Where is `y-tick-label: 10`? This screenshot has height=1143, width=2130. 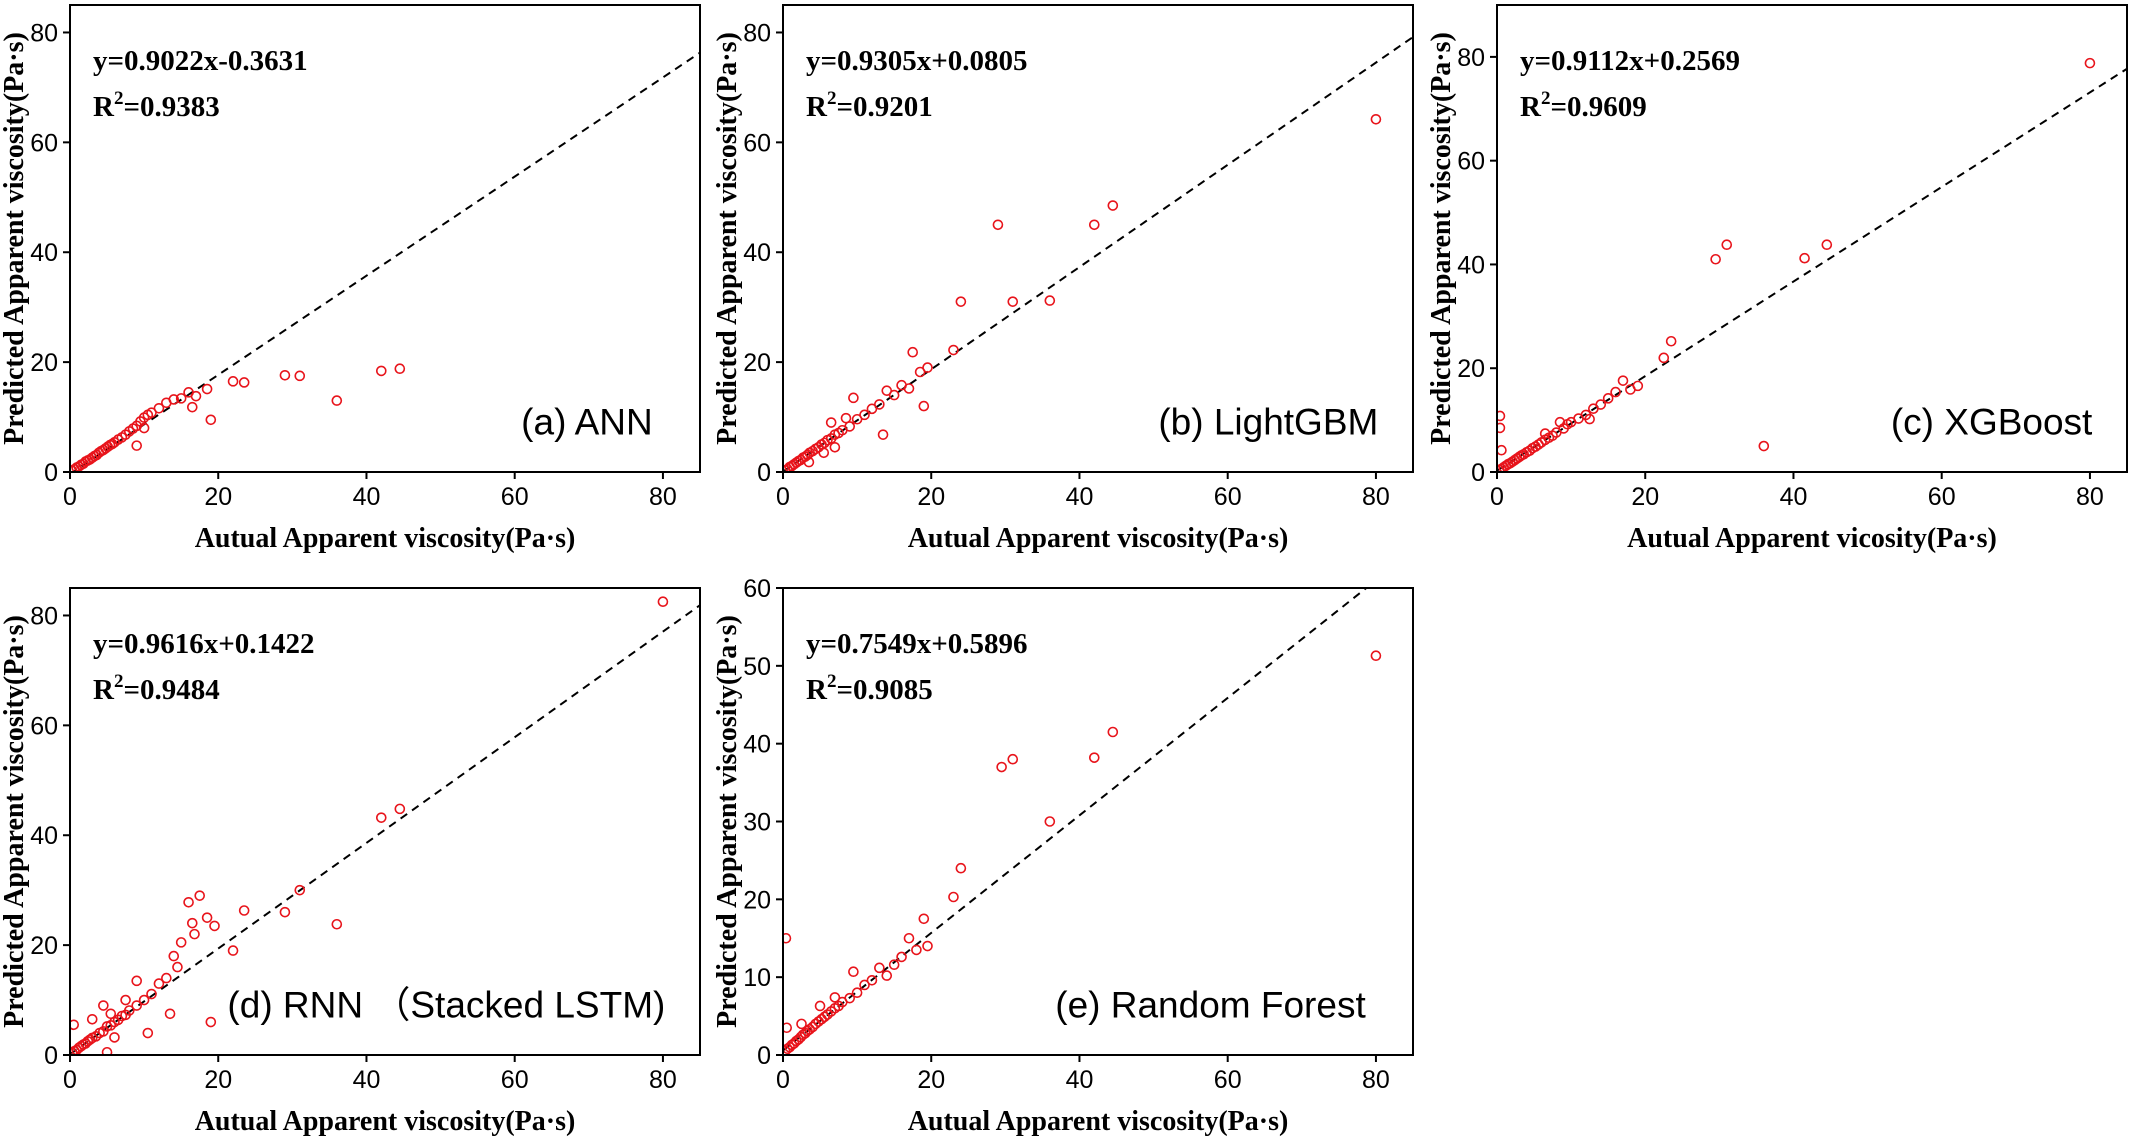
y-tick-label: 10 is located at coordinates (757, 978).